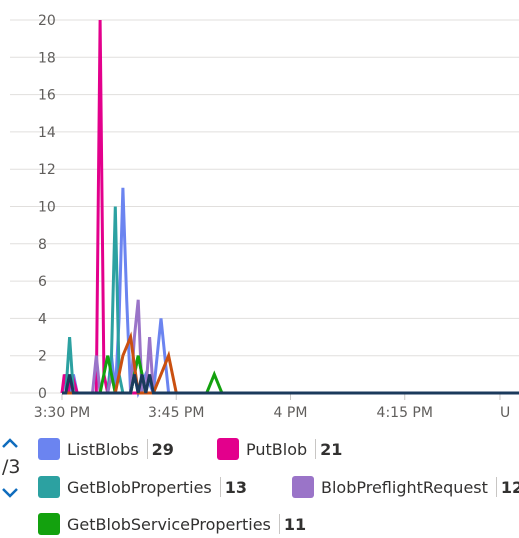 The height and width of the screenshot is (538, 519). I want to click on y-tick-label: 6, so click(42, 282).